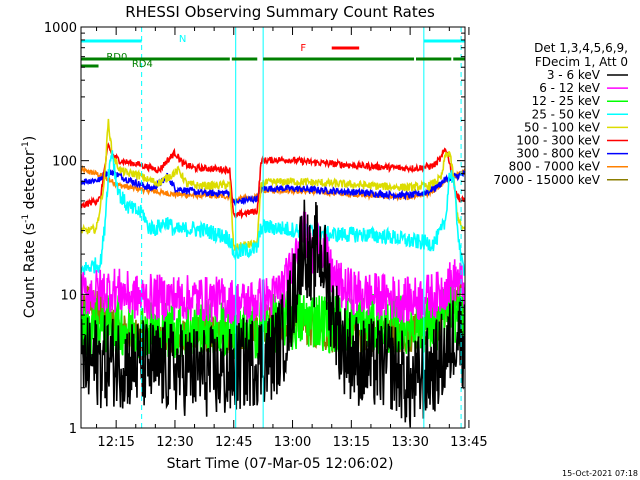 The width and height of the screenshot is (640, 480). What do you see at coordinates (280, 12) in the screenshot?
I see `chart-title: RHESSI Observing Summary Count Rates` at bounding box center [280, 12].